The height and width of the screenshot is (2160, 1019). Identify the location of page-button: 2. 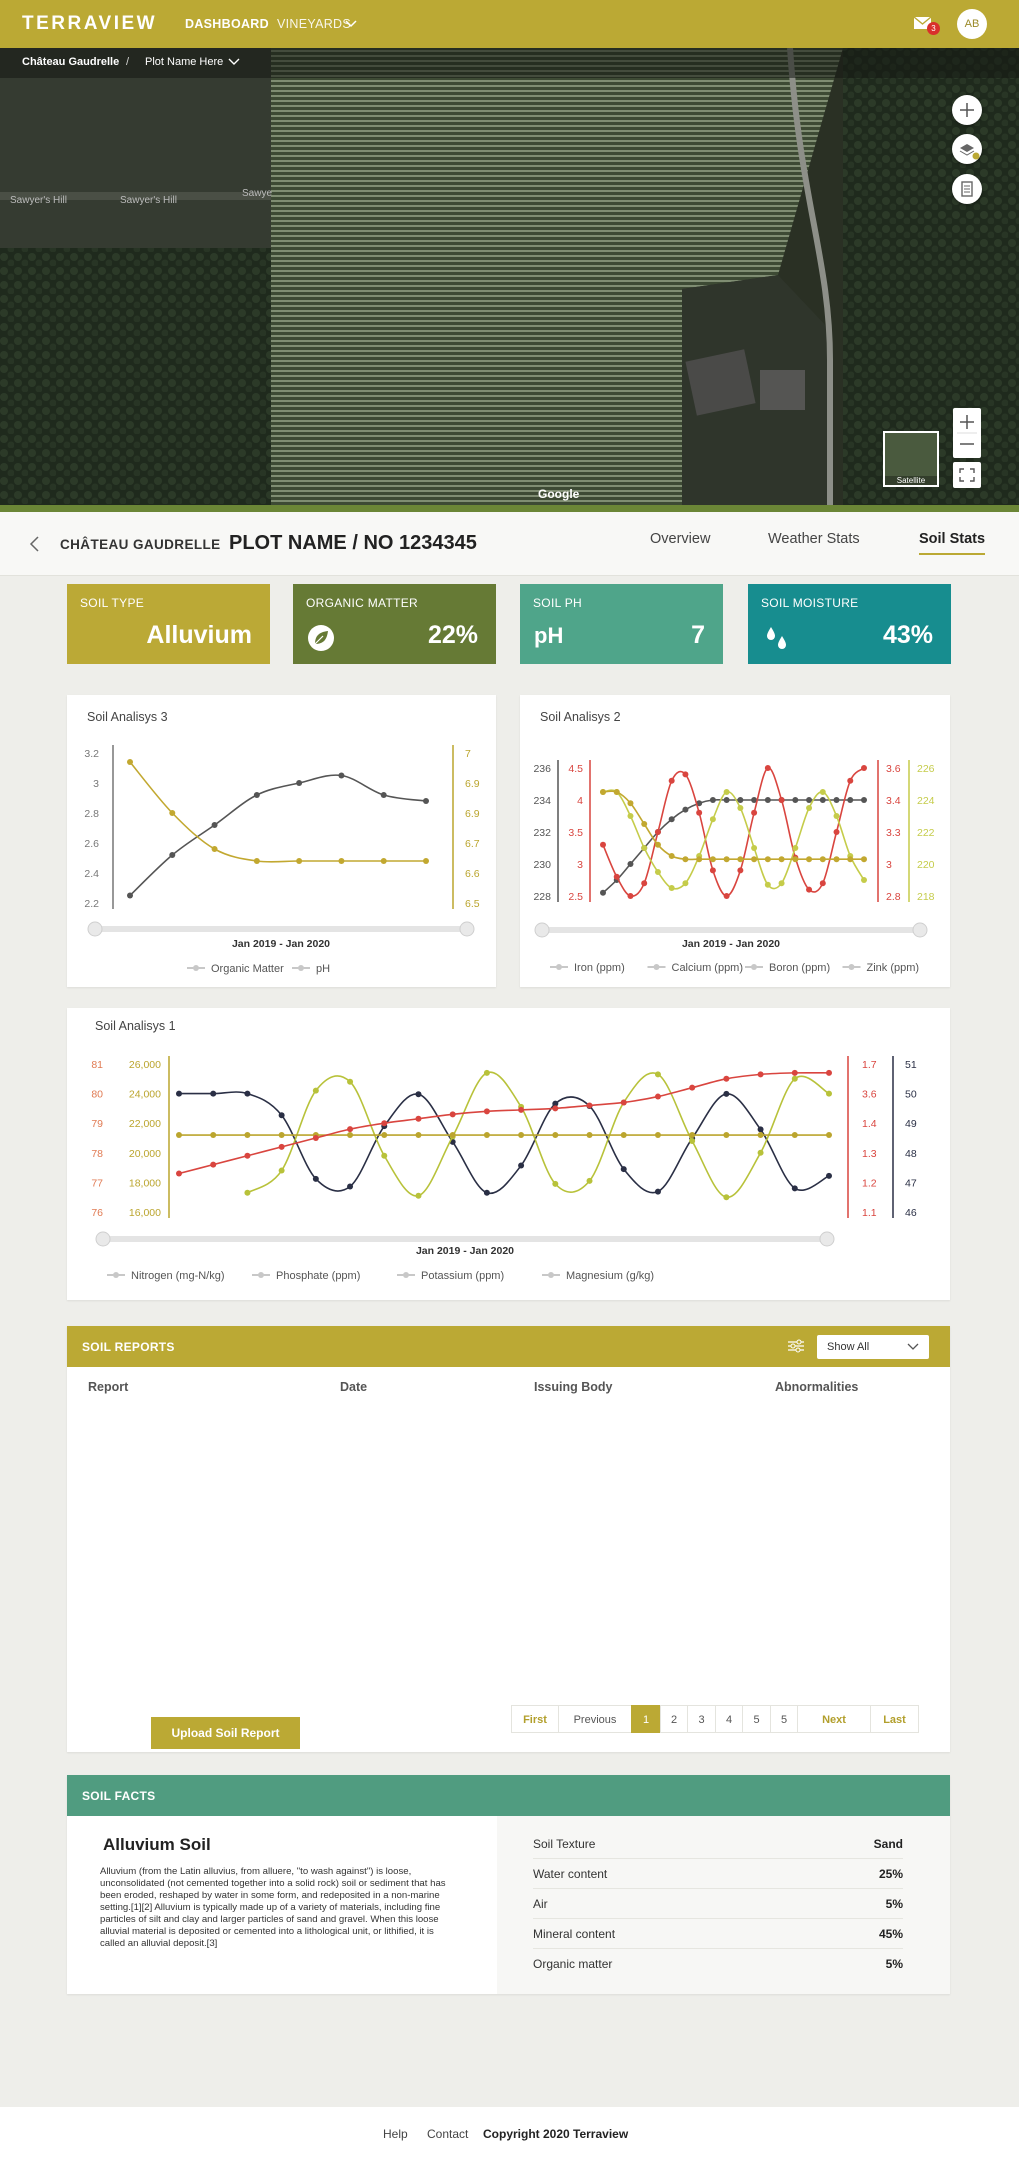
(674, 1719).